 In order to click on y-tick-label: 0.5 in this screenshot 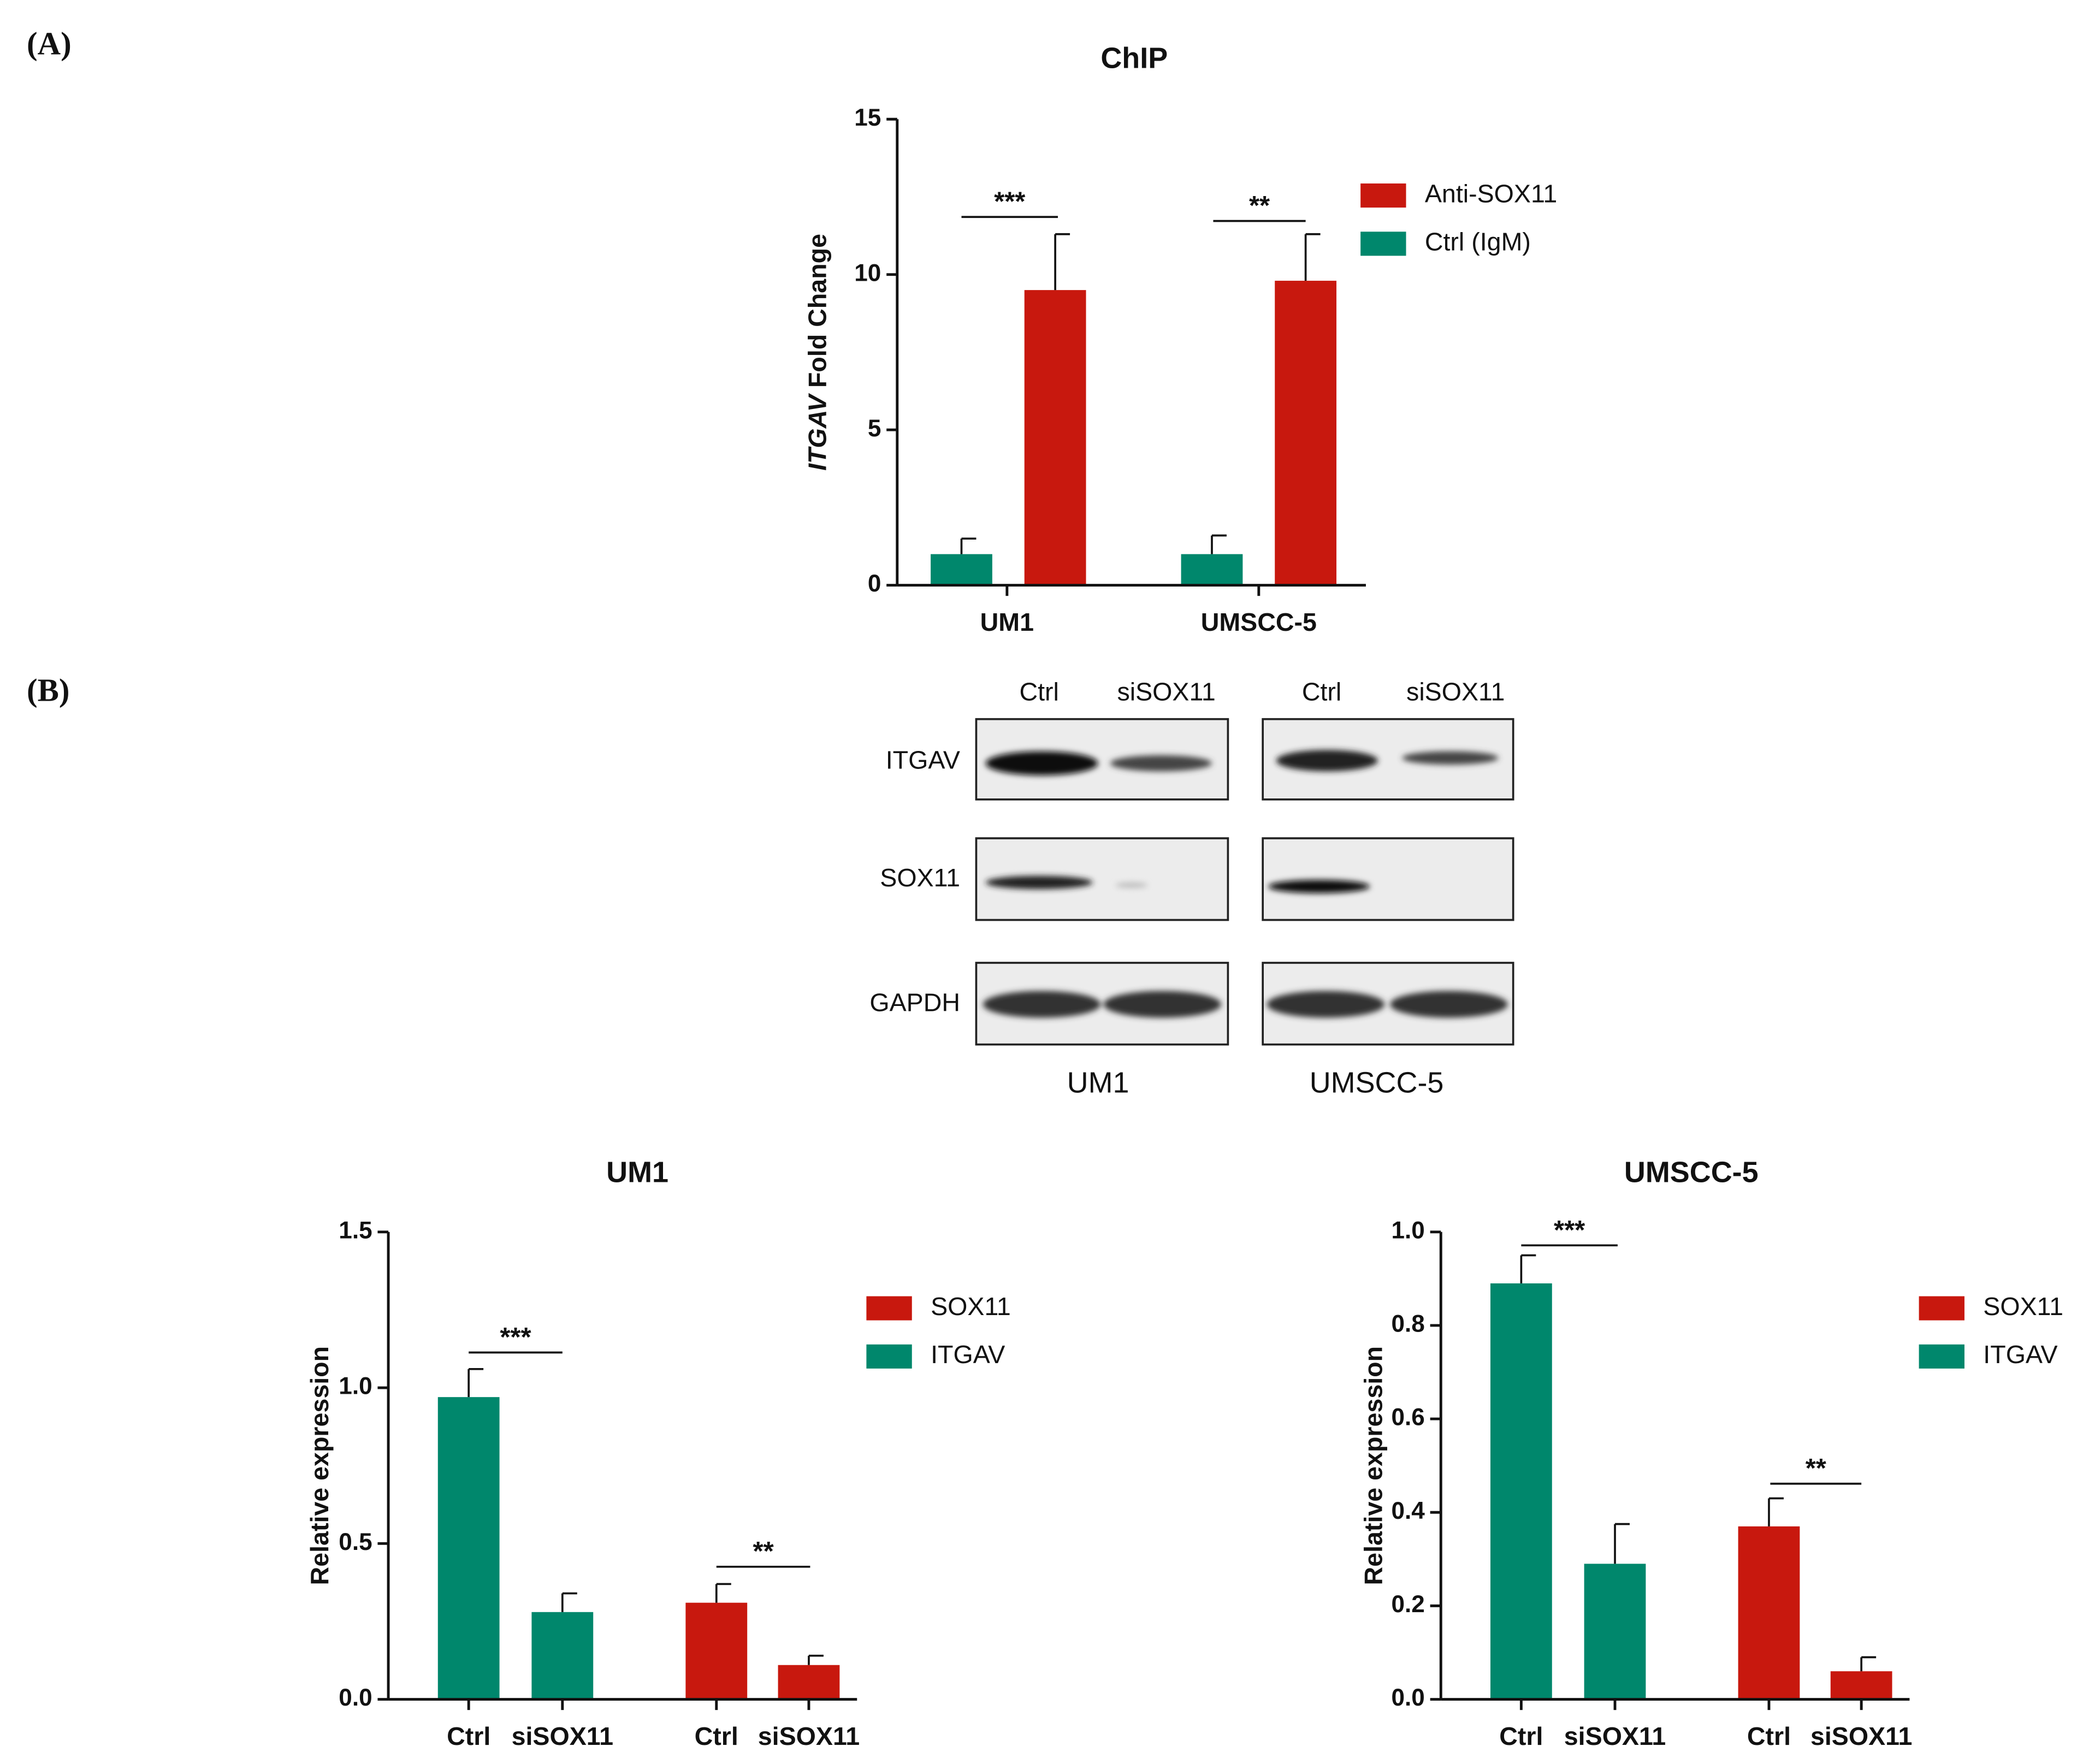, I will do `click(356, 1542)`.